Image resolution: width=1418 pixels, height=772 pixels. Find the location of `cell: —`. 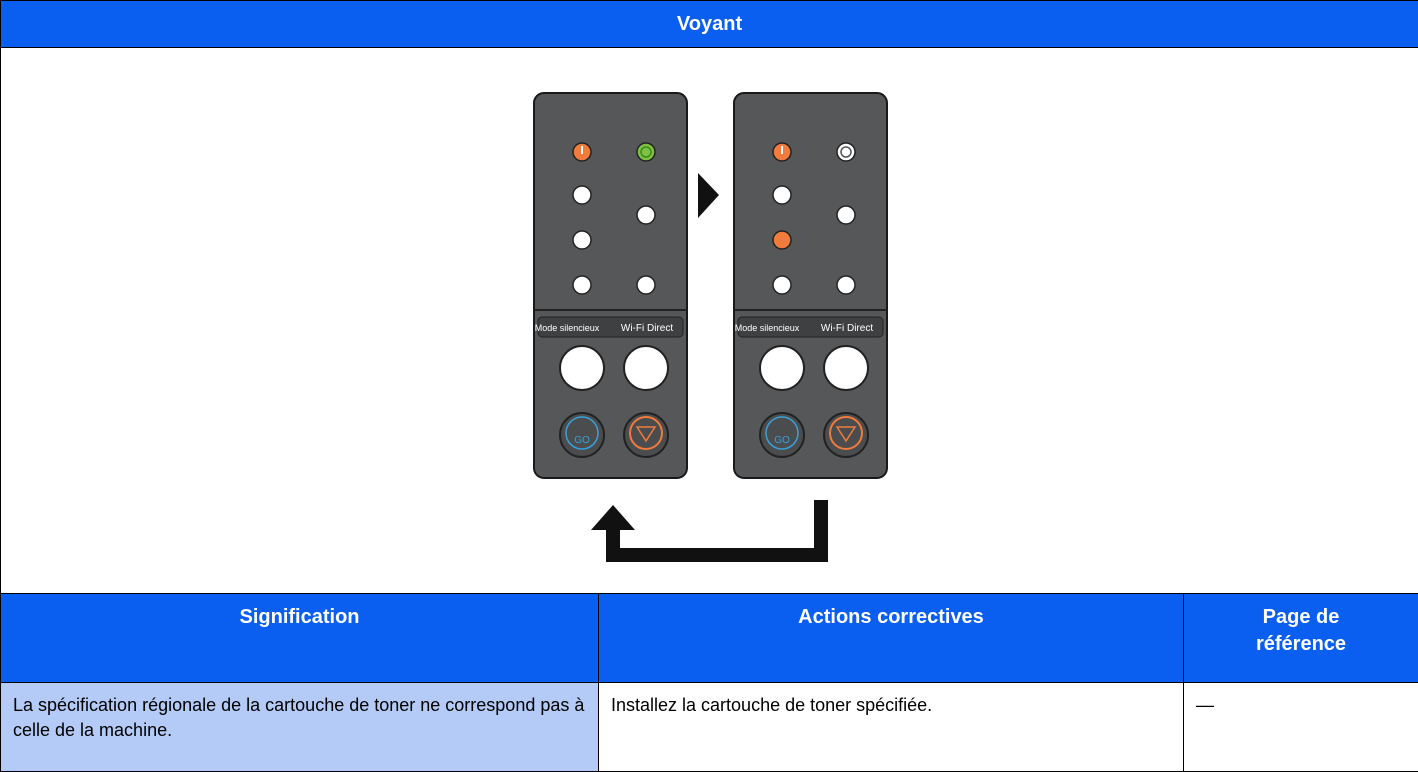

cell: — is located at coordinates (1301, 727).